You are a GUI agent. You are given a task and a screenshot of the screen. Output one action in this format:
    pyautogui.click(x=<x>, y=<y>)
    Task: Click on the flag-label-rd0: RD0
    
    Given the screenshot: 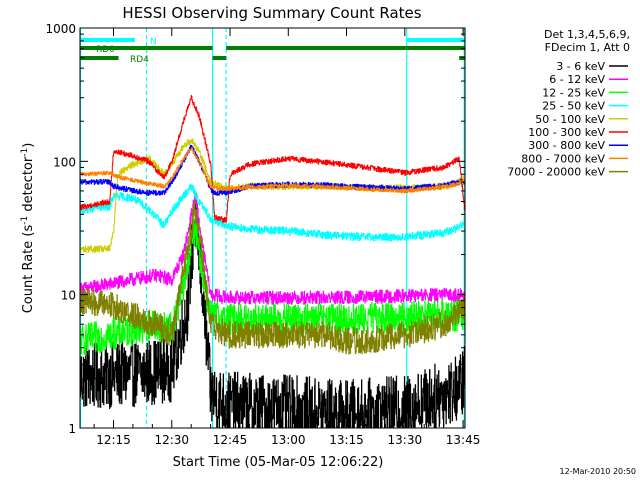 What is the action you would take?
    pyautogui.click(x=105, y=50)
    